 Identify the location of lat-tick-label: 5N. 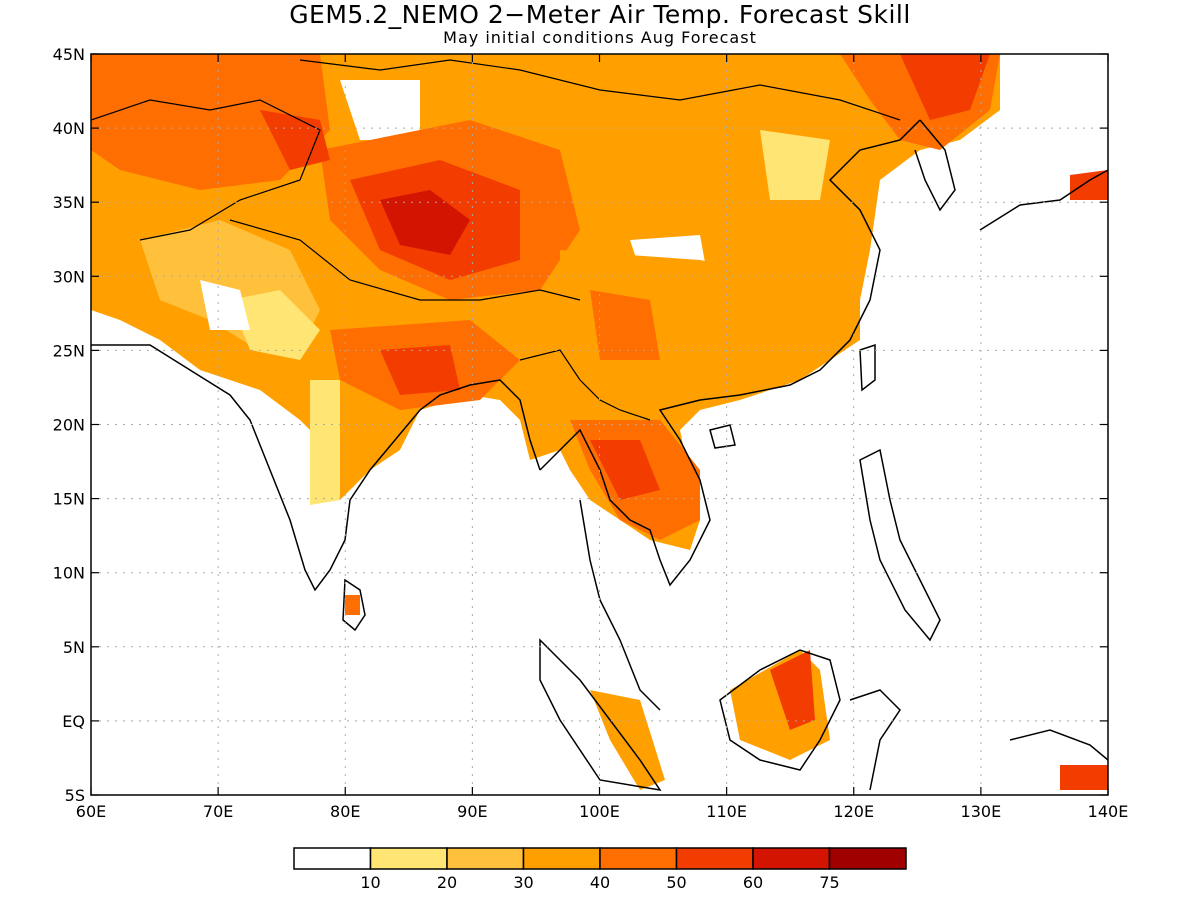
(74, 647).